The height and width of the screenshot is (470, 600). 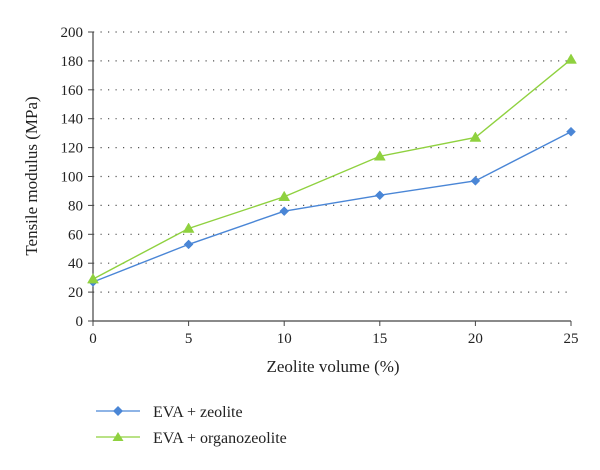 I want to click on y-tick-label: 40, so click(x=75, y=264).